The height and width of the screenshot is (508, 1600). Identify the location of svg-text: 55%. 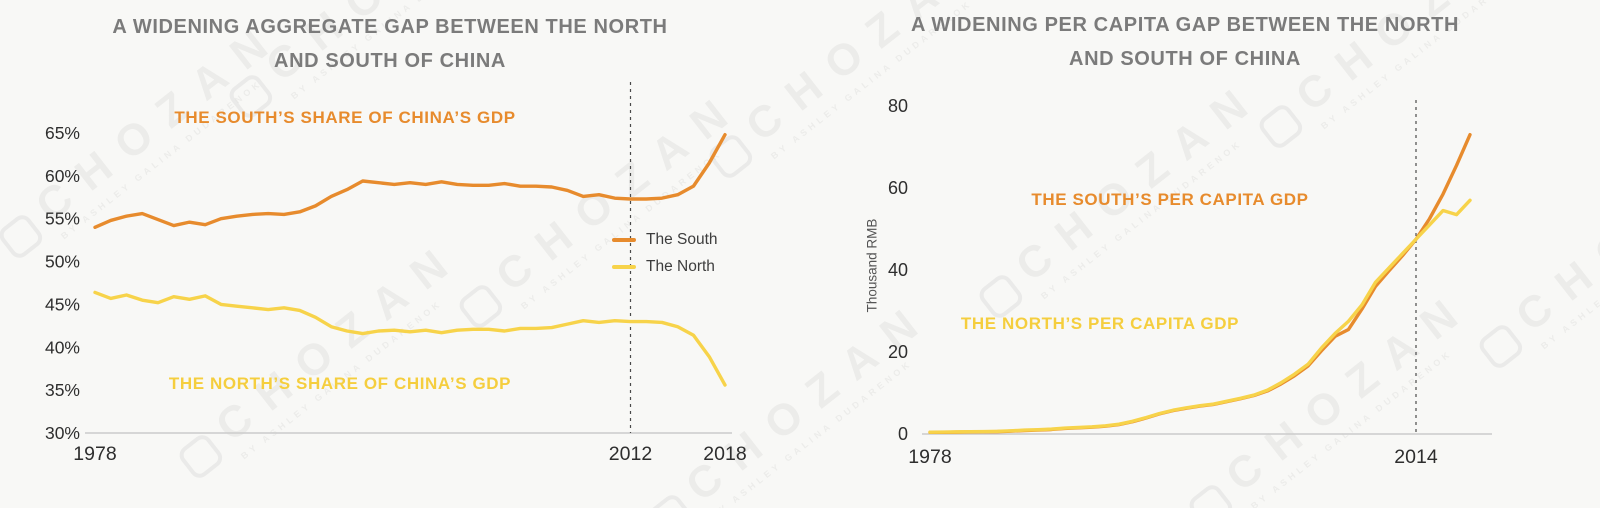
(62, 219).